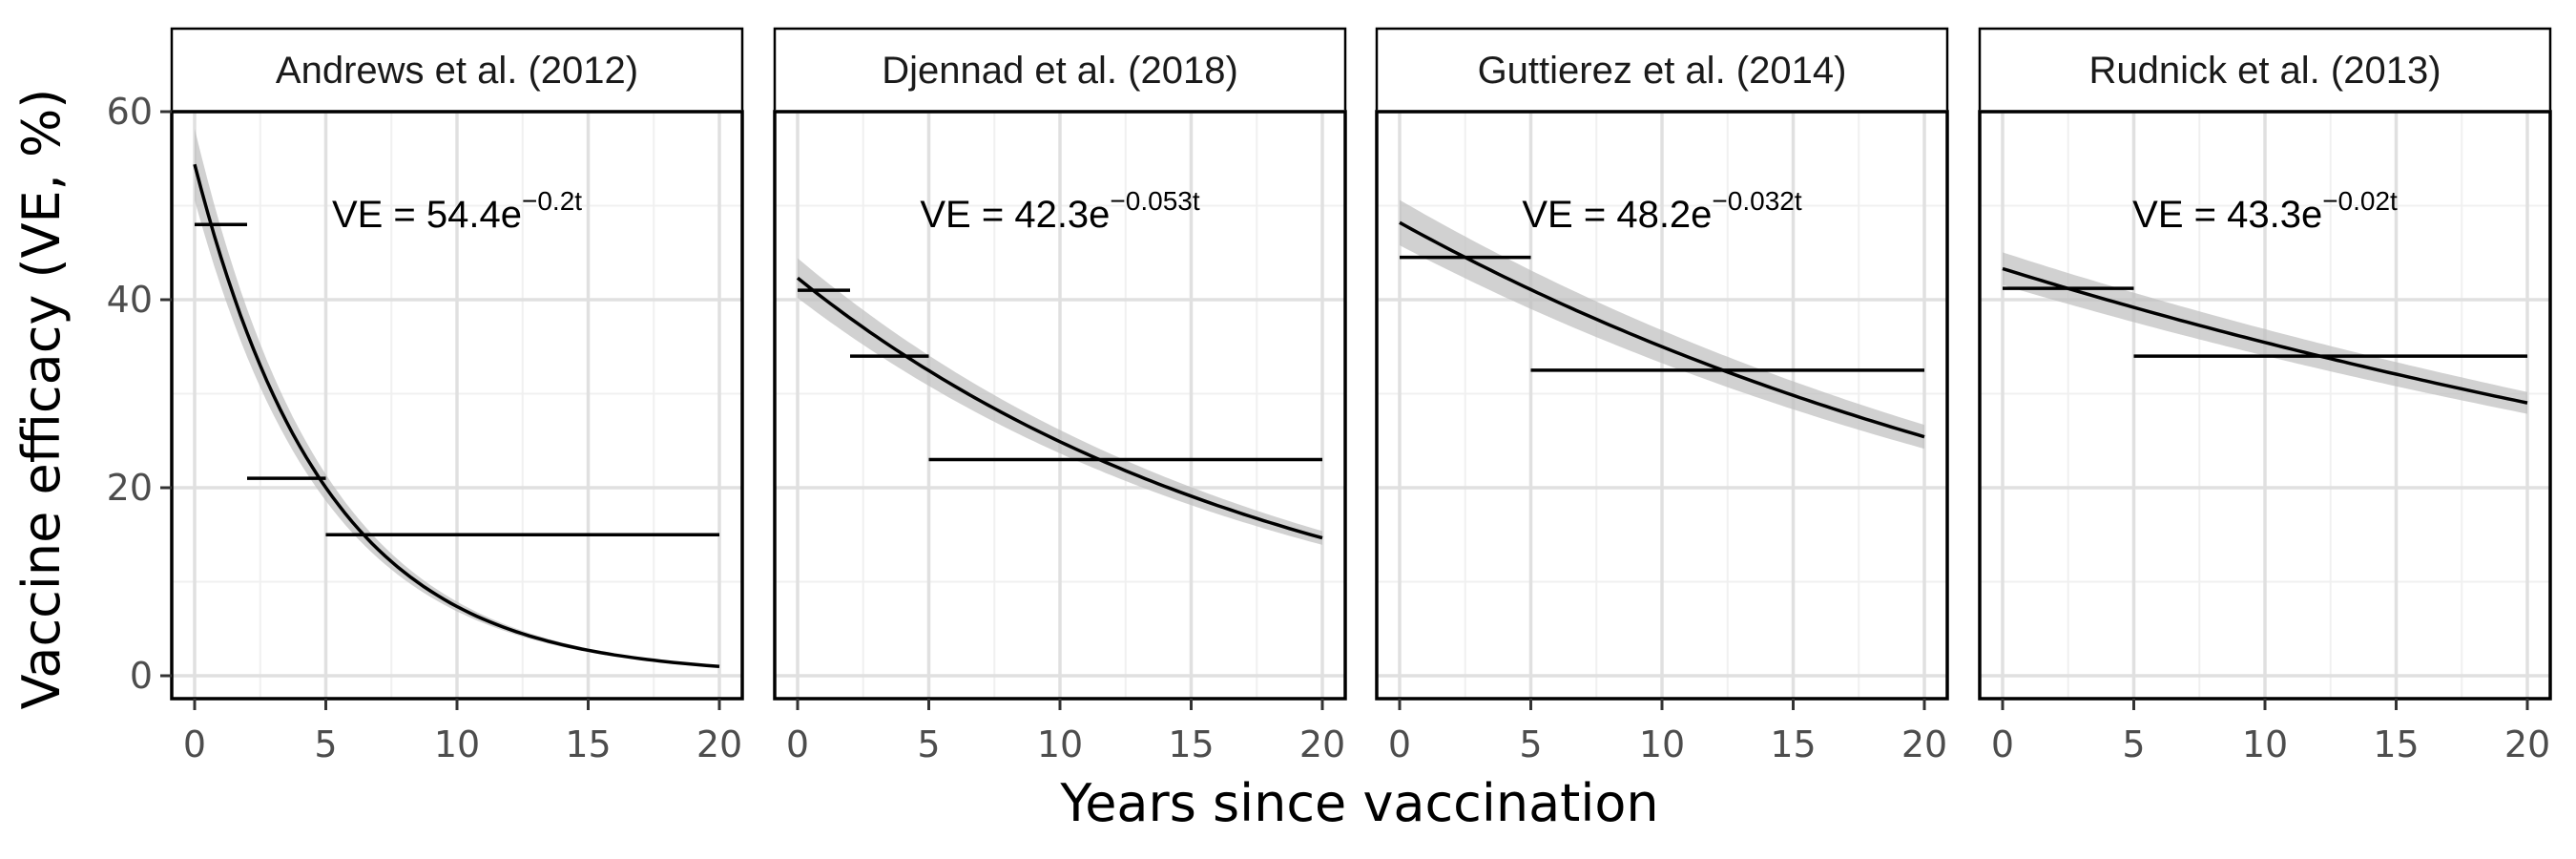 This screenshot has height=859, width=2576. Describe the element at coordinates (130, 488) in the screenshot. I see `y-tick-label: 20` at that location.